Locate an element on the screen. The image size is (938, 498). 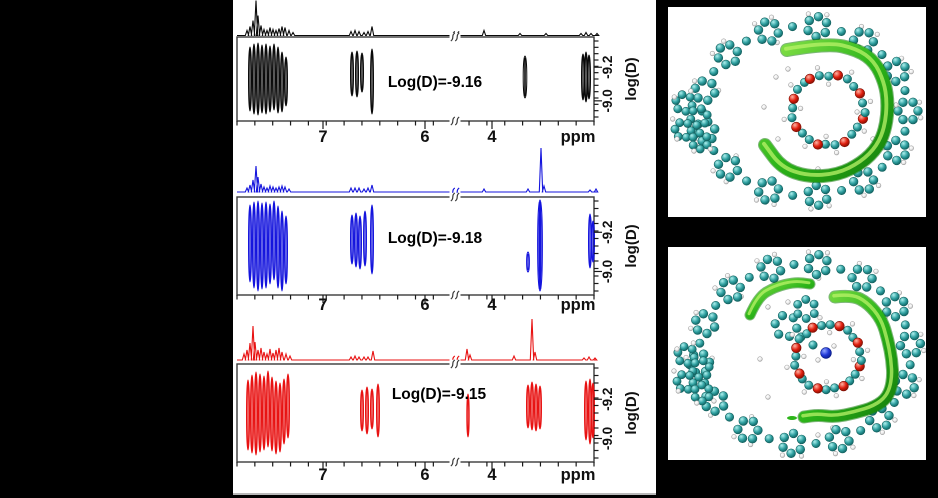
pendant-group is located at coordinates (691, 121).